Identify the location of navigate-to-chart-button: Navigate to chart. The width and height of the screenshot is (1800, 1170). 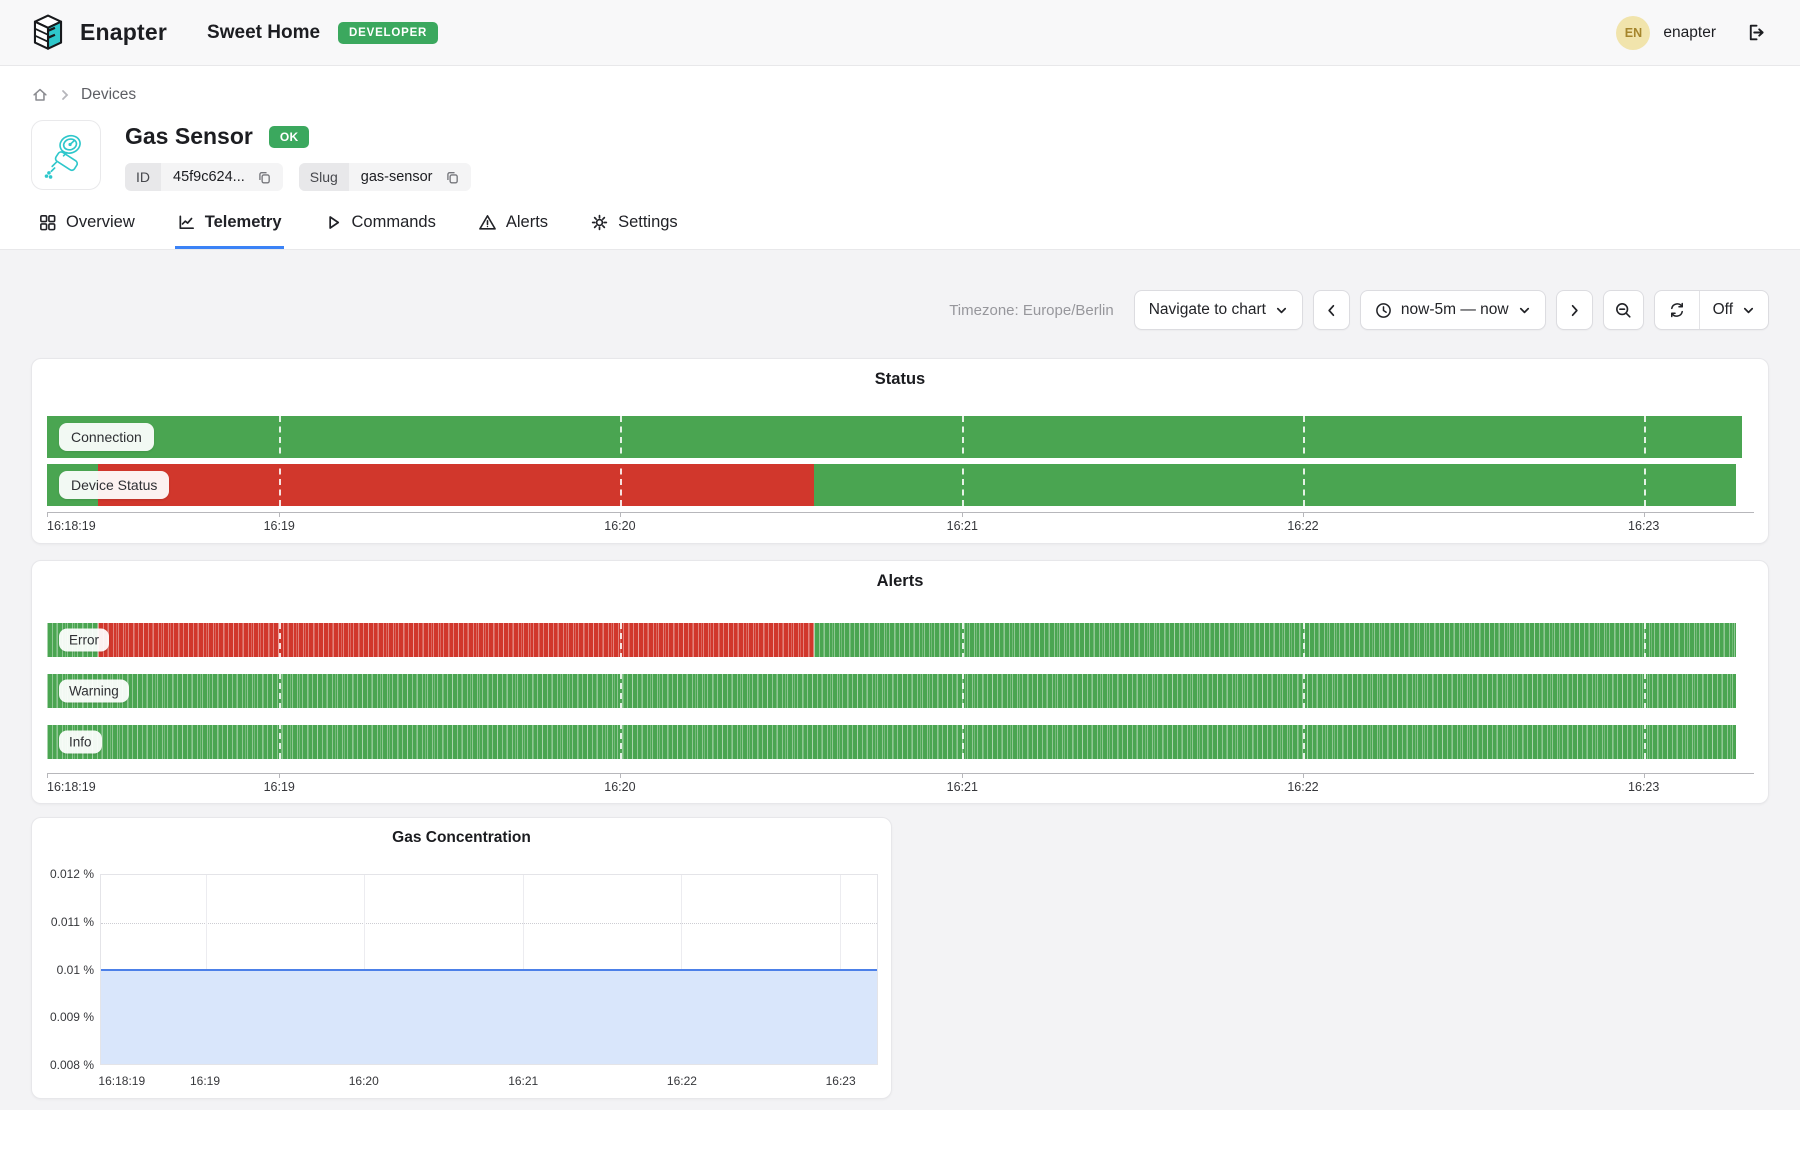
(1218, 310).